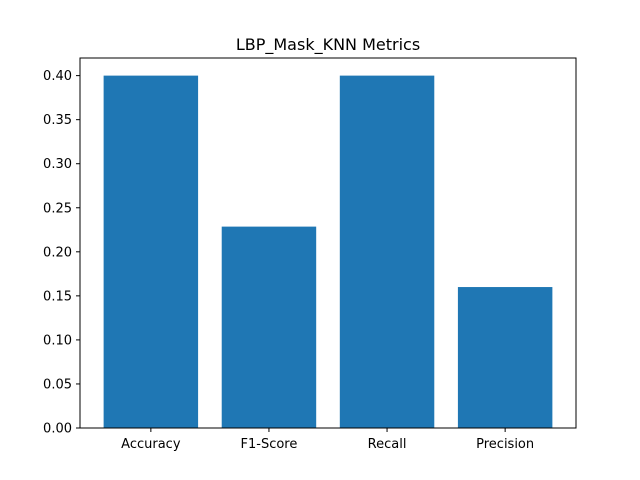  Describe the element at coordinates (57, 120) in the screenshot. I see `y-tick-label: 0.35` at that location.